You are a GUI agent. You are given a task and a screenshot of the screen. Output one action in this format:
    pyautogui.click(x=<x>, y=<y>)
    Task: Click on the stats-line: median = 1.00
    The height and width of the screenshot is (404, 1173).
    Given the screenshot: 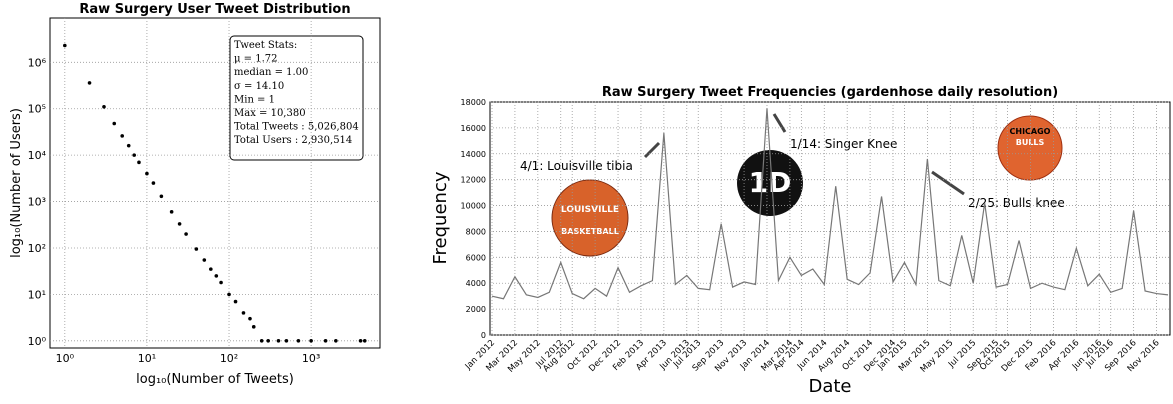 What is the action you would take?
    pyautogui.click(x=271, y=72)
    